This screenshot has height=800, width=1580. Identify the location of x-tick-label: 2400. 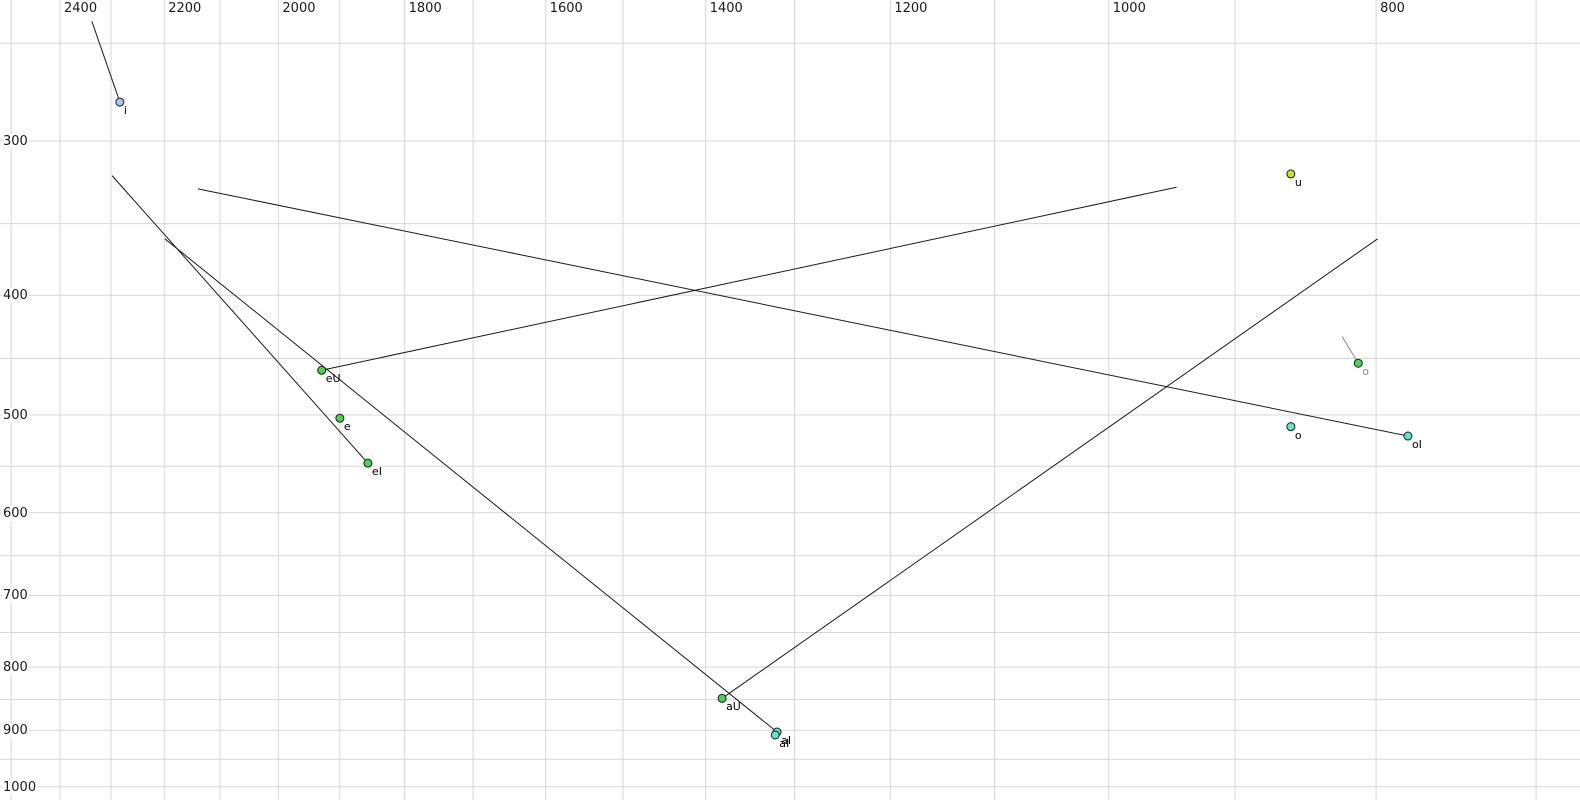
(81, 8).